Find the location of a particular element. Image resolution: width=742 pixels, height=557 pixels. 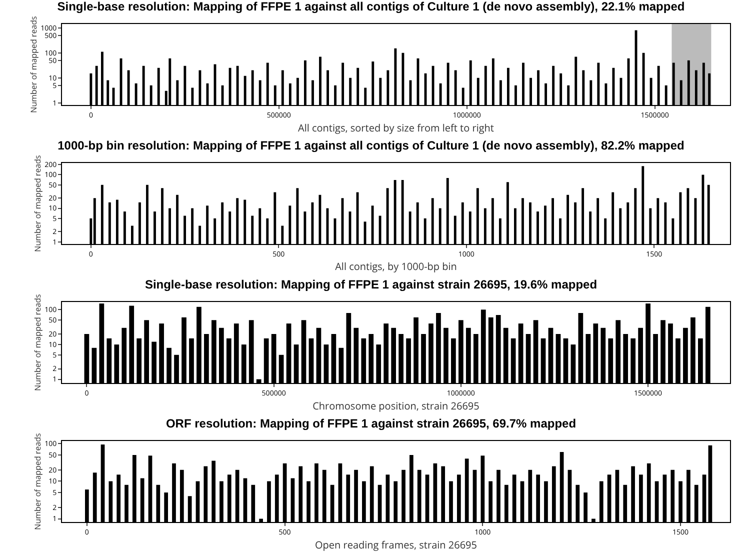

chart-title: ORF resolution: Mapping of FFPE 1 against strain 26695, 69.7% mapped is located at coordinates (371, 423).